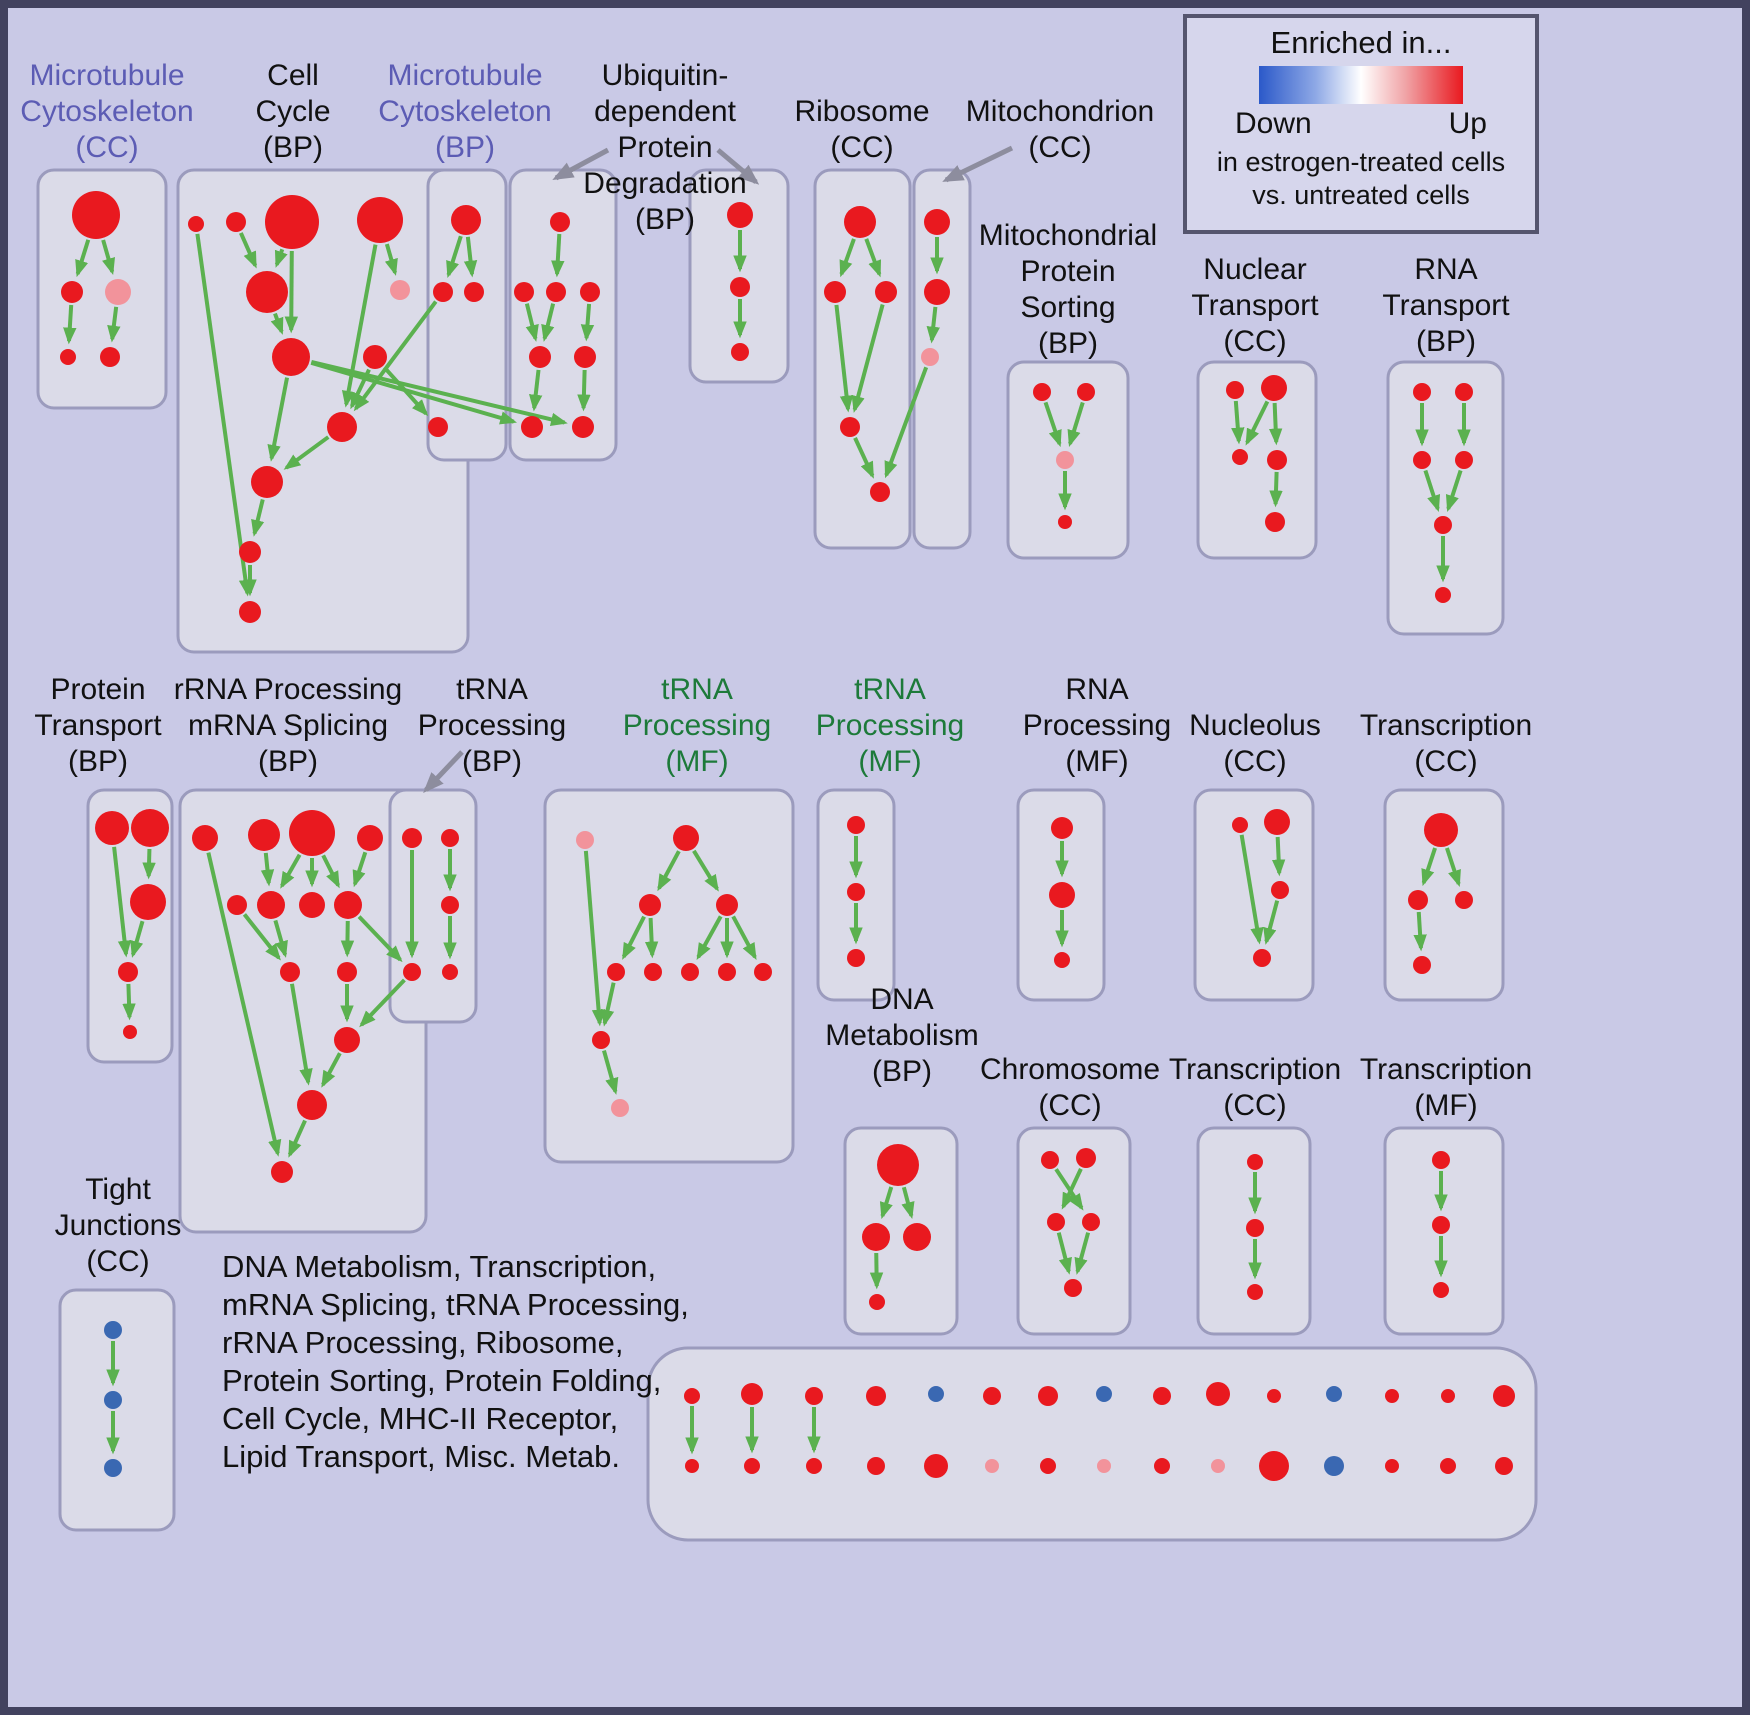  What do you see at coordinates (1464, 460) in the screenshot?
I see `go-term-node-w4` at bounding box center [1464, 460].